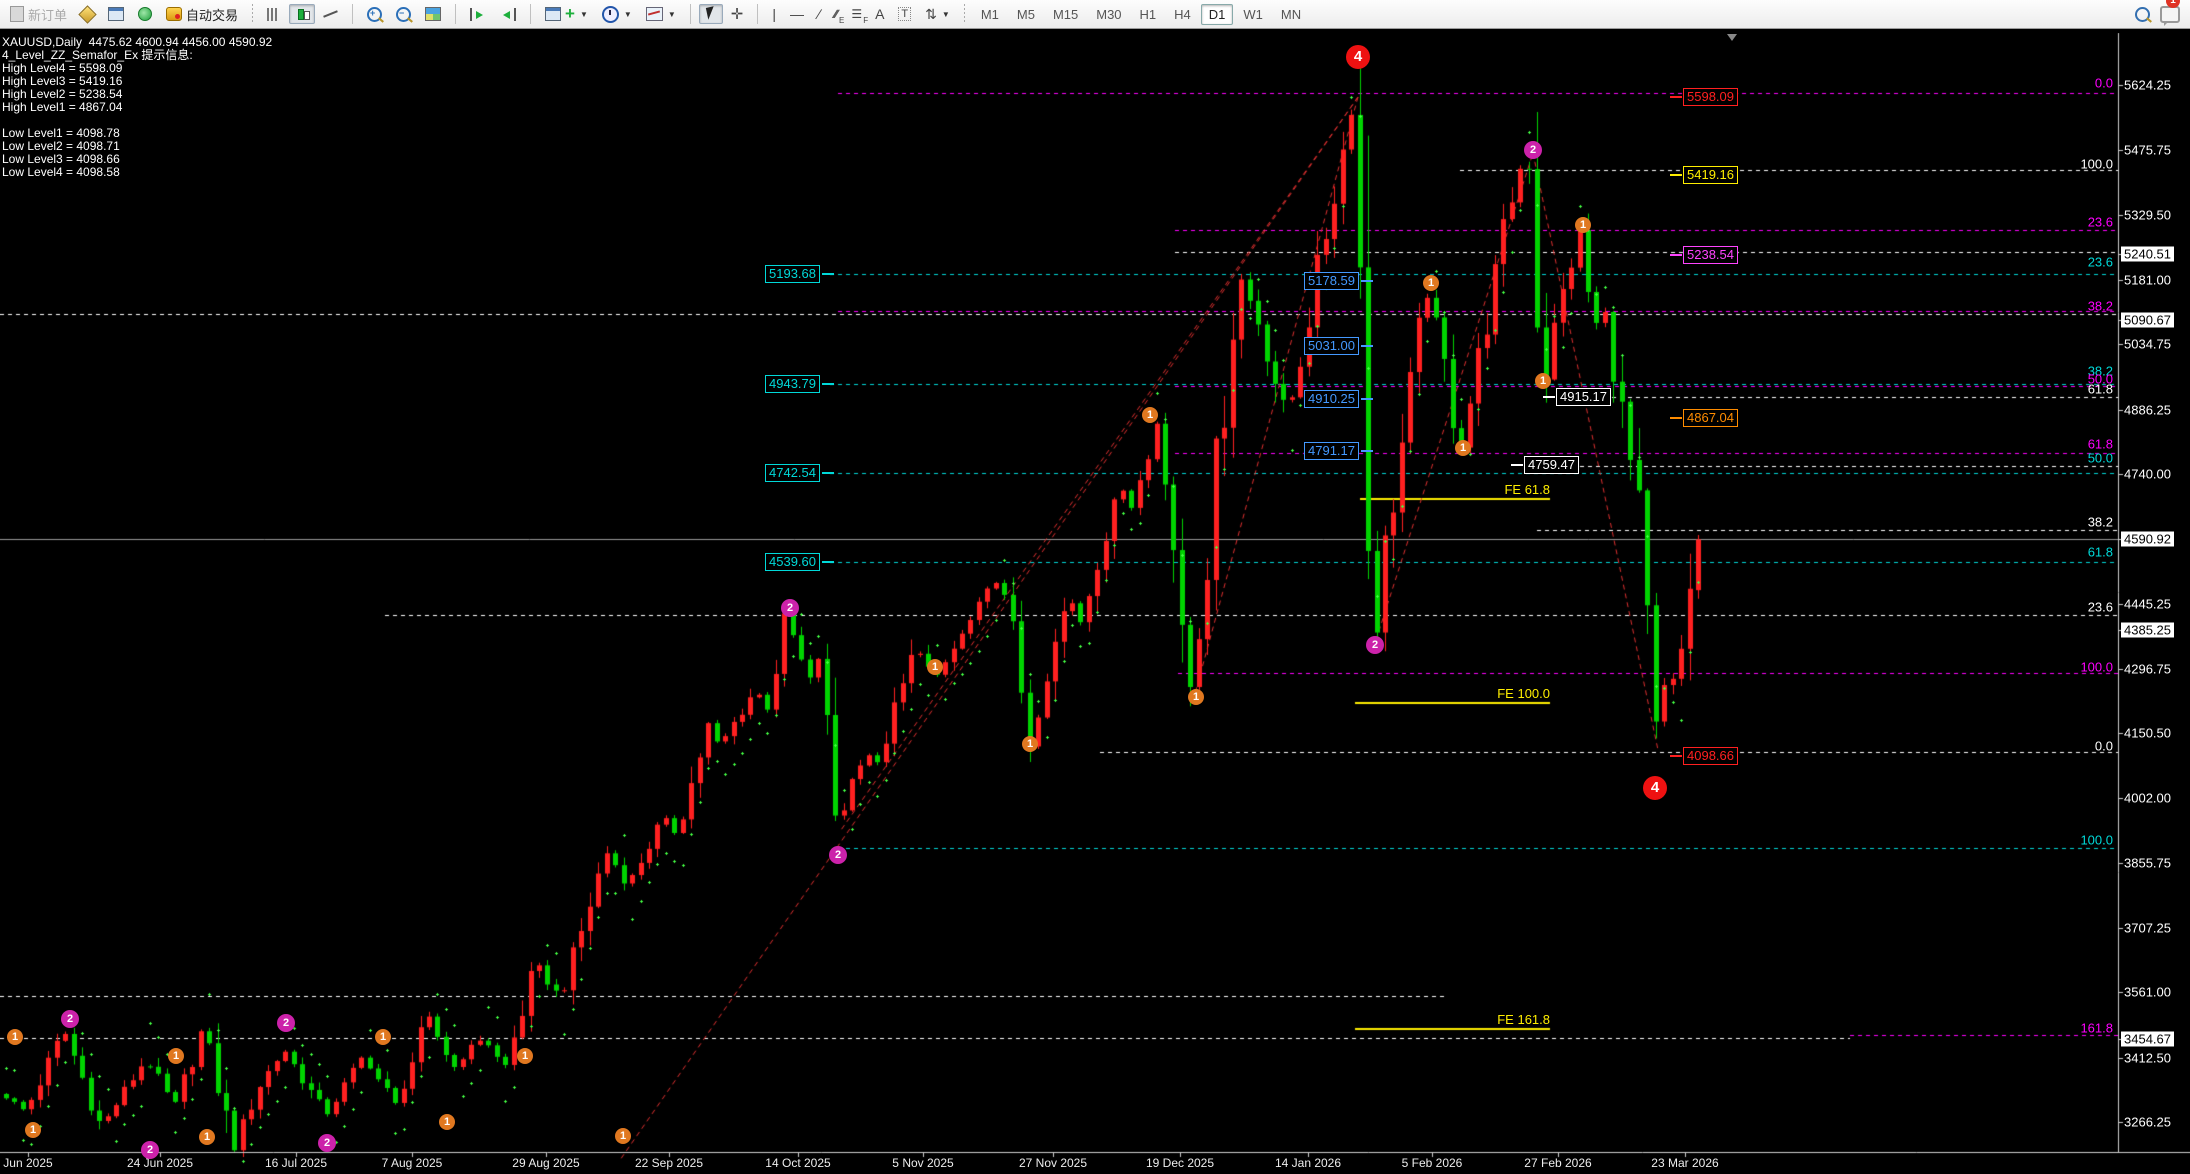 The image size is (2190, 1174). I want to click on trendline-icon: ∕, so click(819, 14).